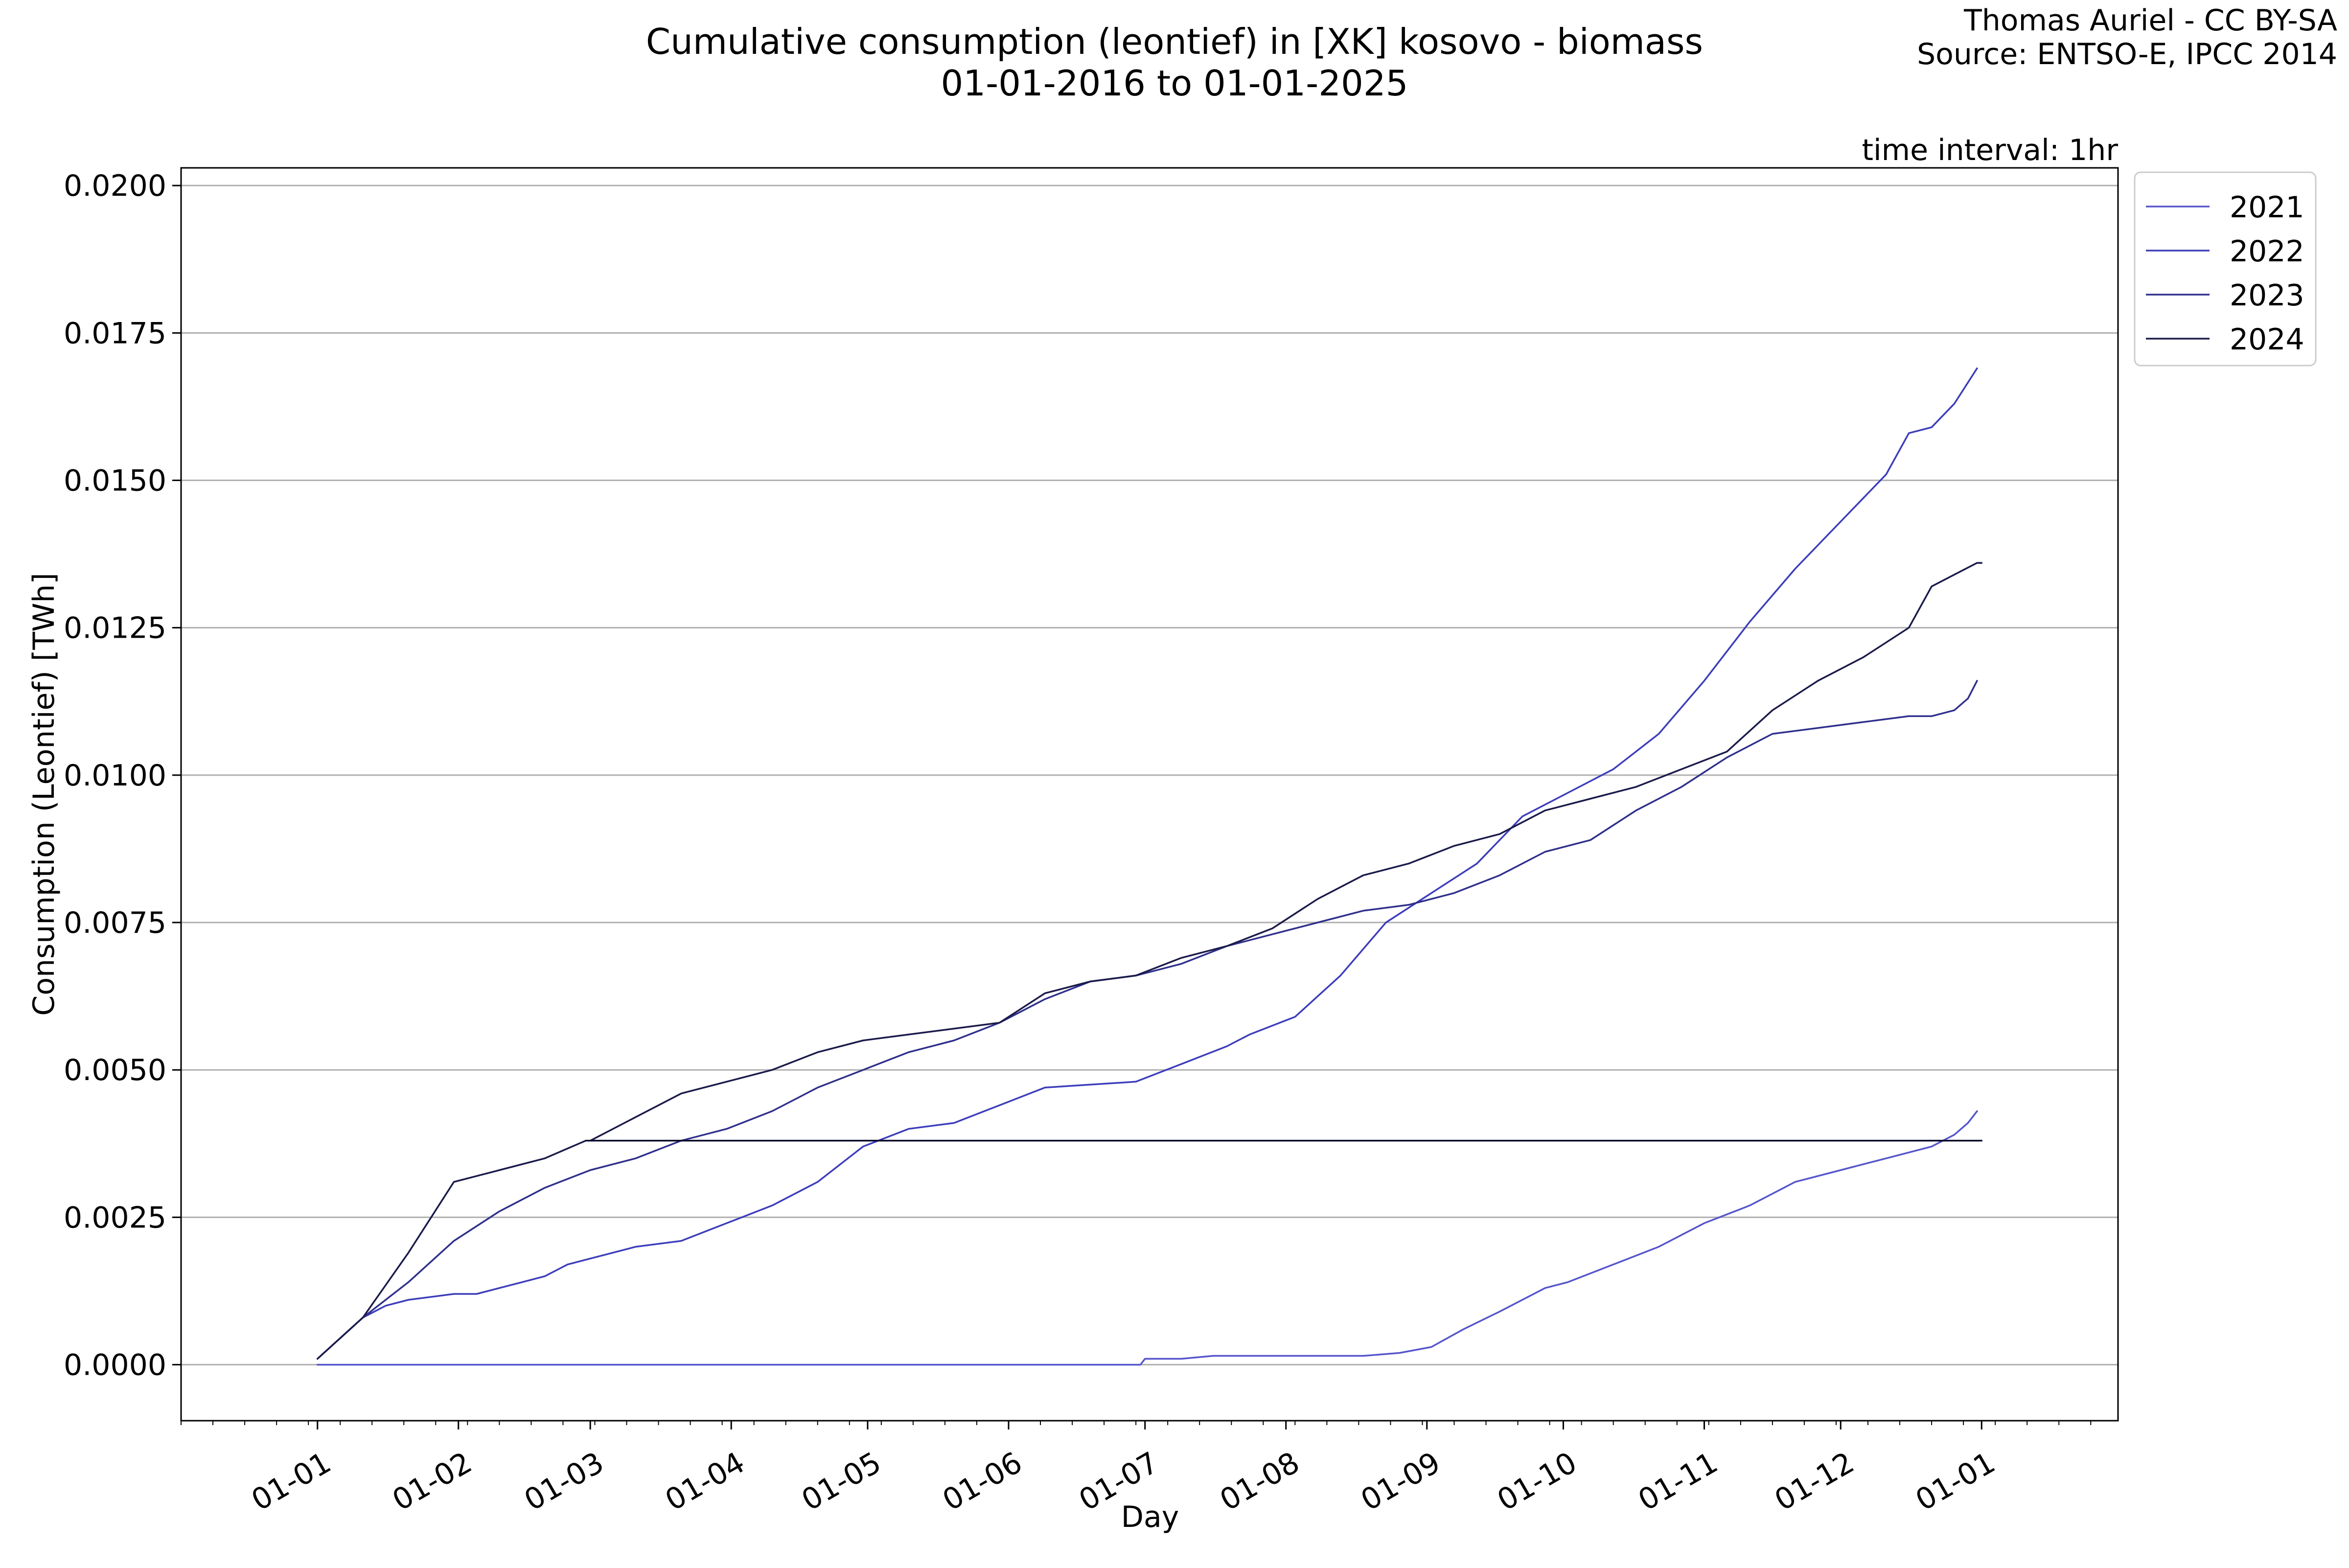  I want to click on source-text: Source: ENTSO-E, IPCC 2014, so click(2127, 54).